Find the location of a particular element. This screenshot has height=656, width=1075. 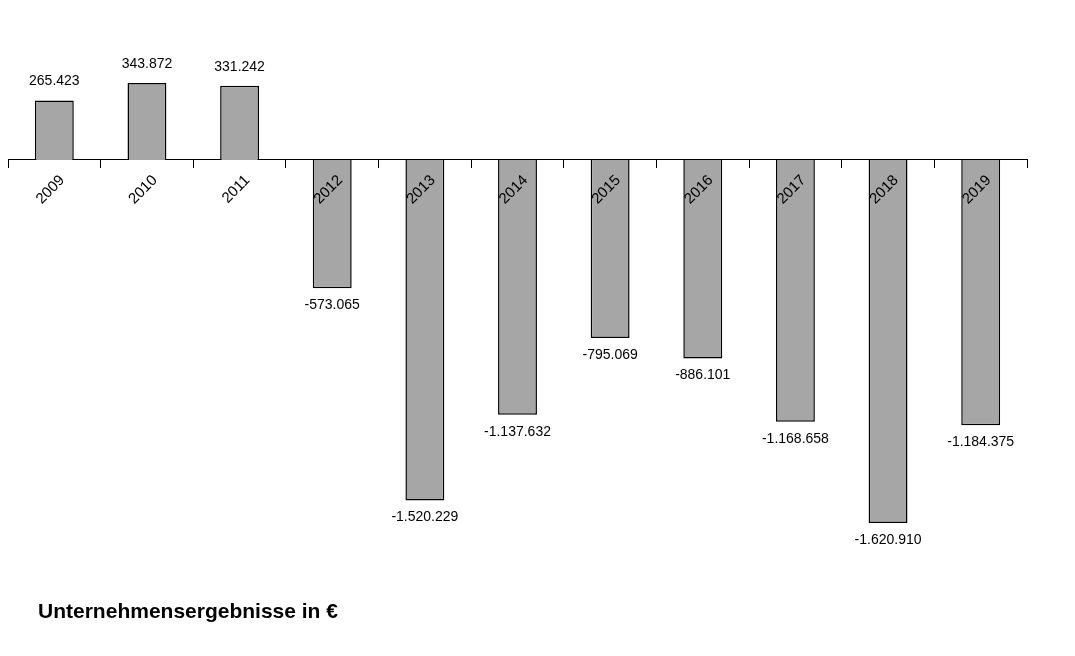

data-label: 343.872 is located at coordinates (147, 62).